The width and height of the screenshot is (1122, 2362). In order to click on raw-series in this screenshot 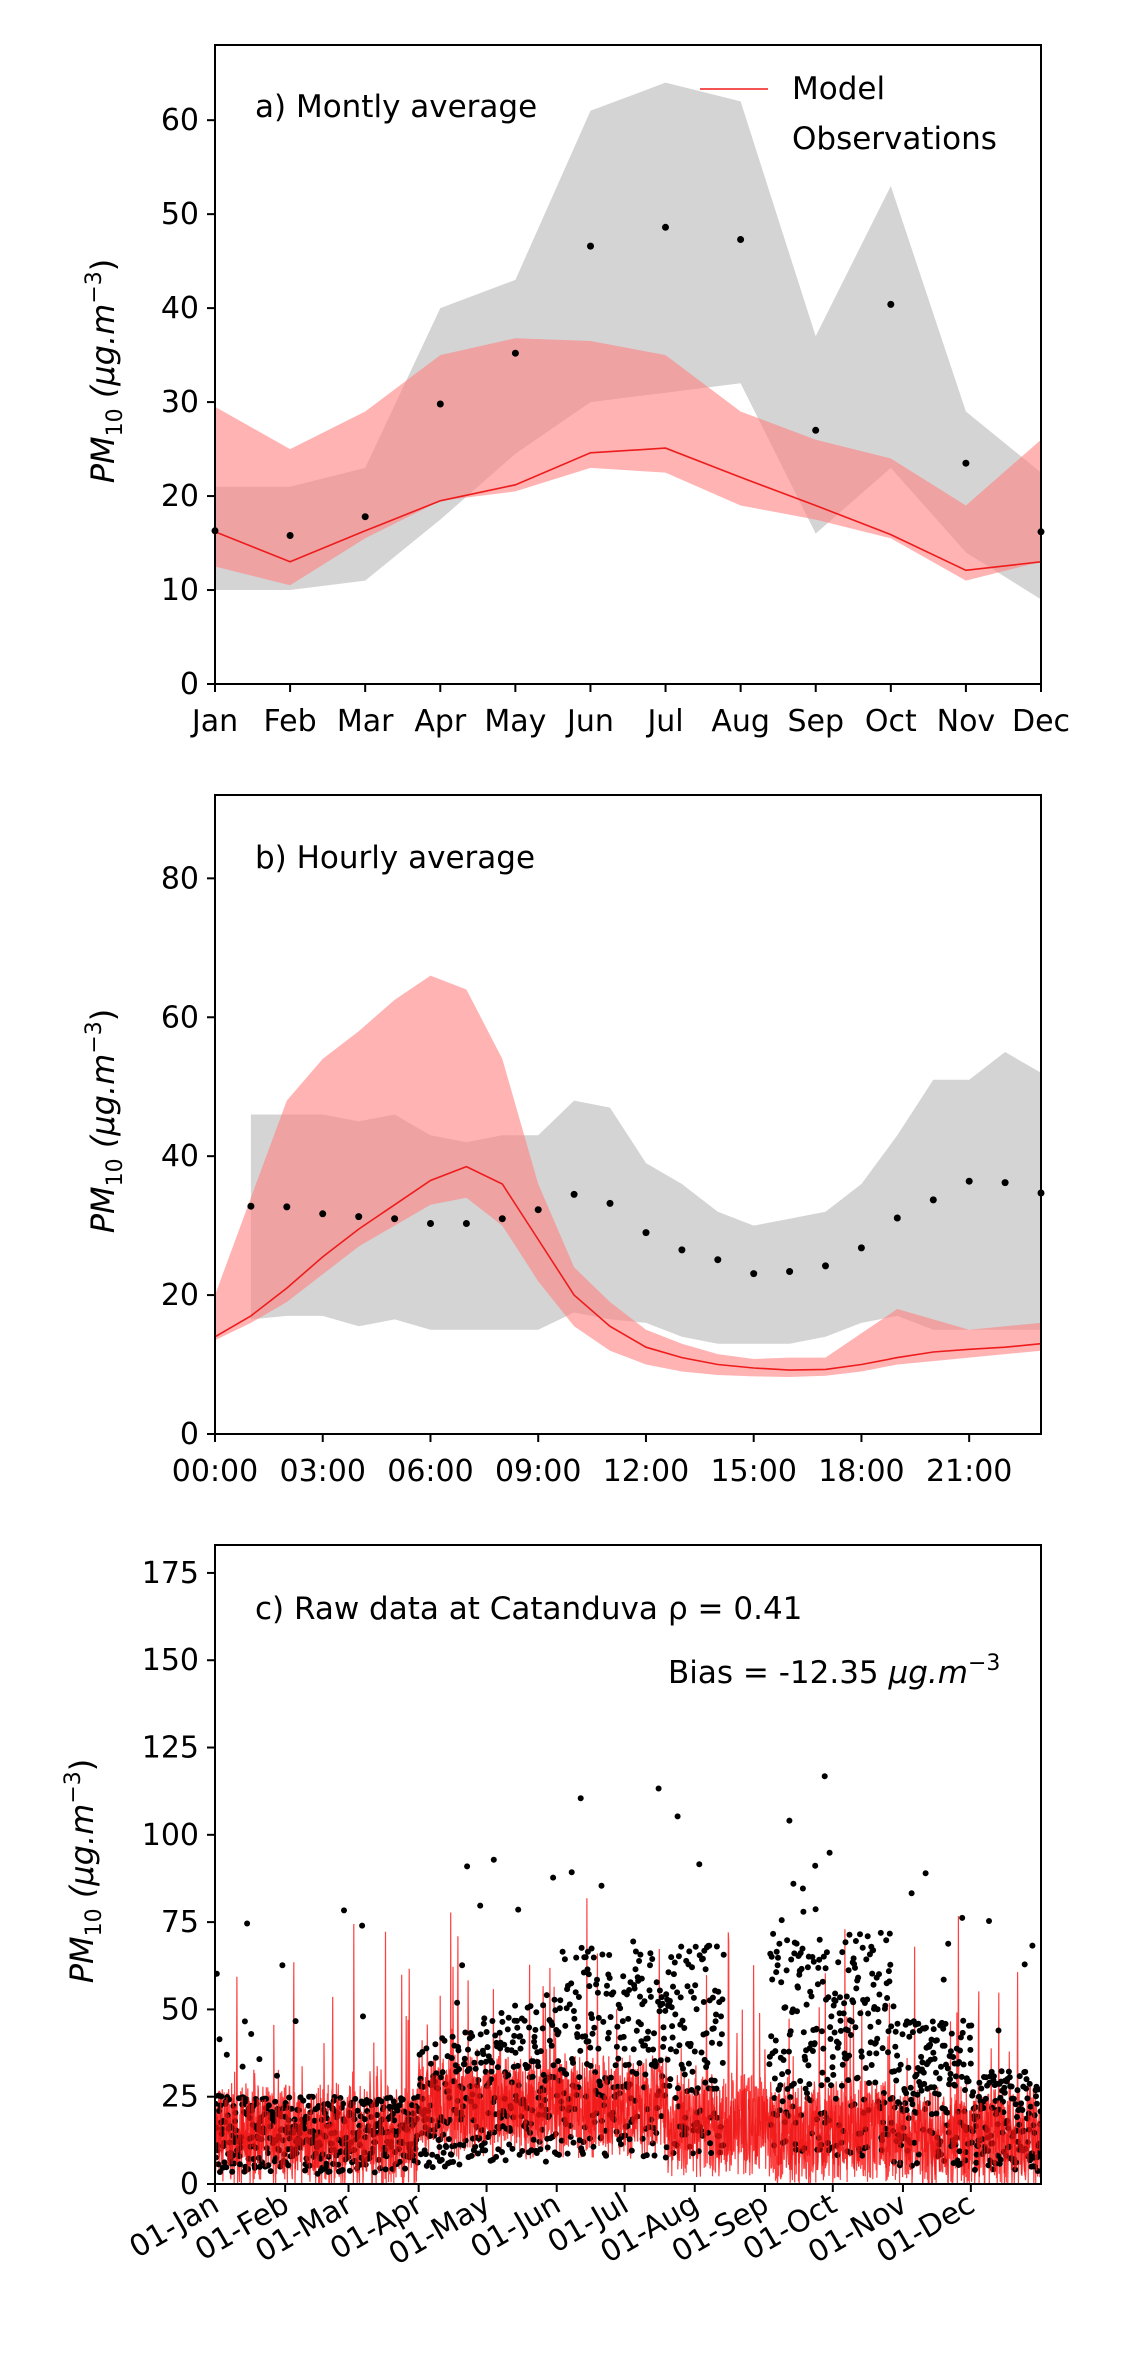, I will do `click(628, 1978)`.